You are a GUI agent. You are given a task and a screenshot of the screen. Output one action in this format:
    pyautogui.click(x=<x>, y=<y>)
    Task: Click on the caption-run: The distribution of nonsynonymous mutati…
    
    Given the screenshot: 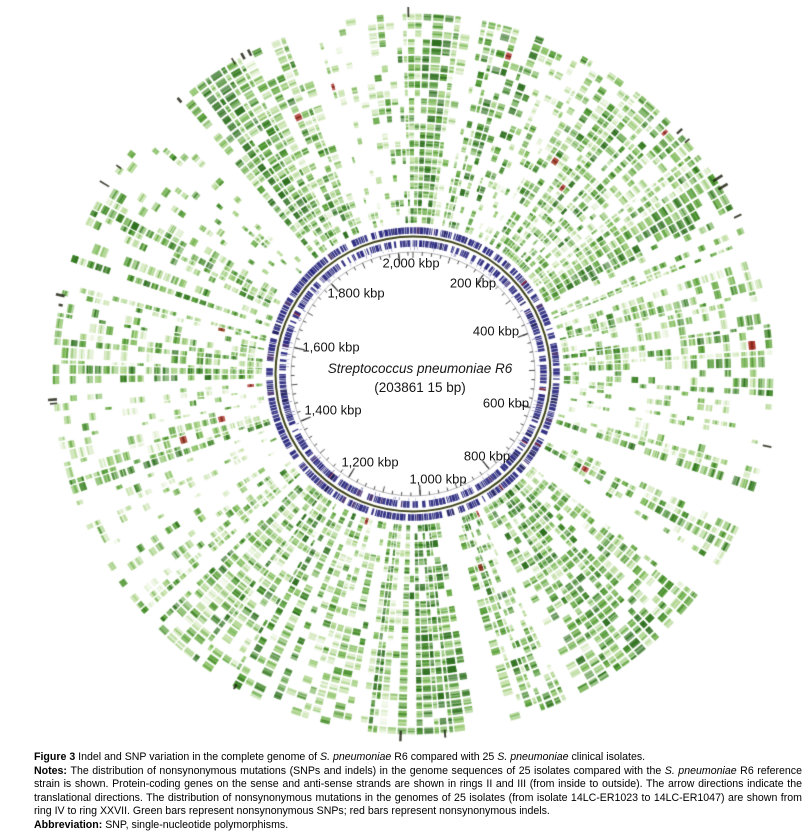 What is the action you would take?
    pyautogui.click(x=367, y=770)
    